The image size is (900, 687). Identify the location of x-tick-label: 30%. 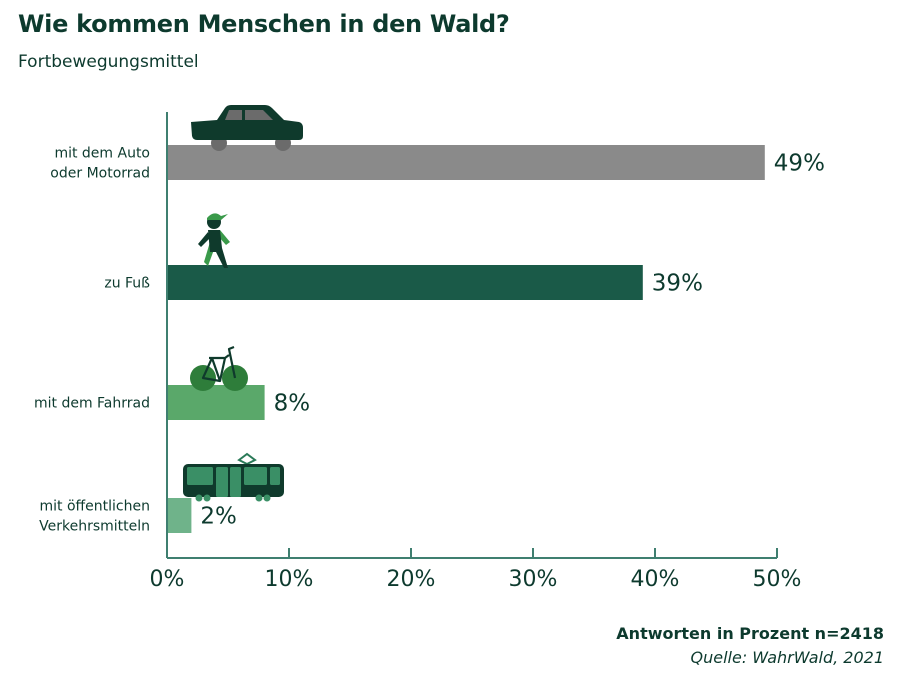
(533, 579).